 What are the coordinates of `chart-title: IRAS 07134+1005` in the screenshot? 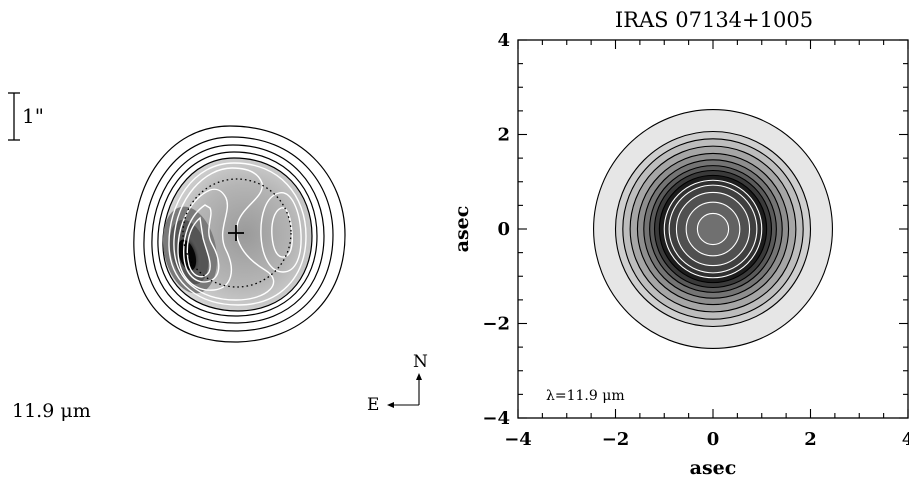 It's located at (714, 20).